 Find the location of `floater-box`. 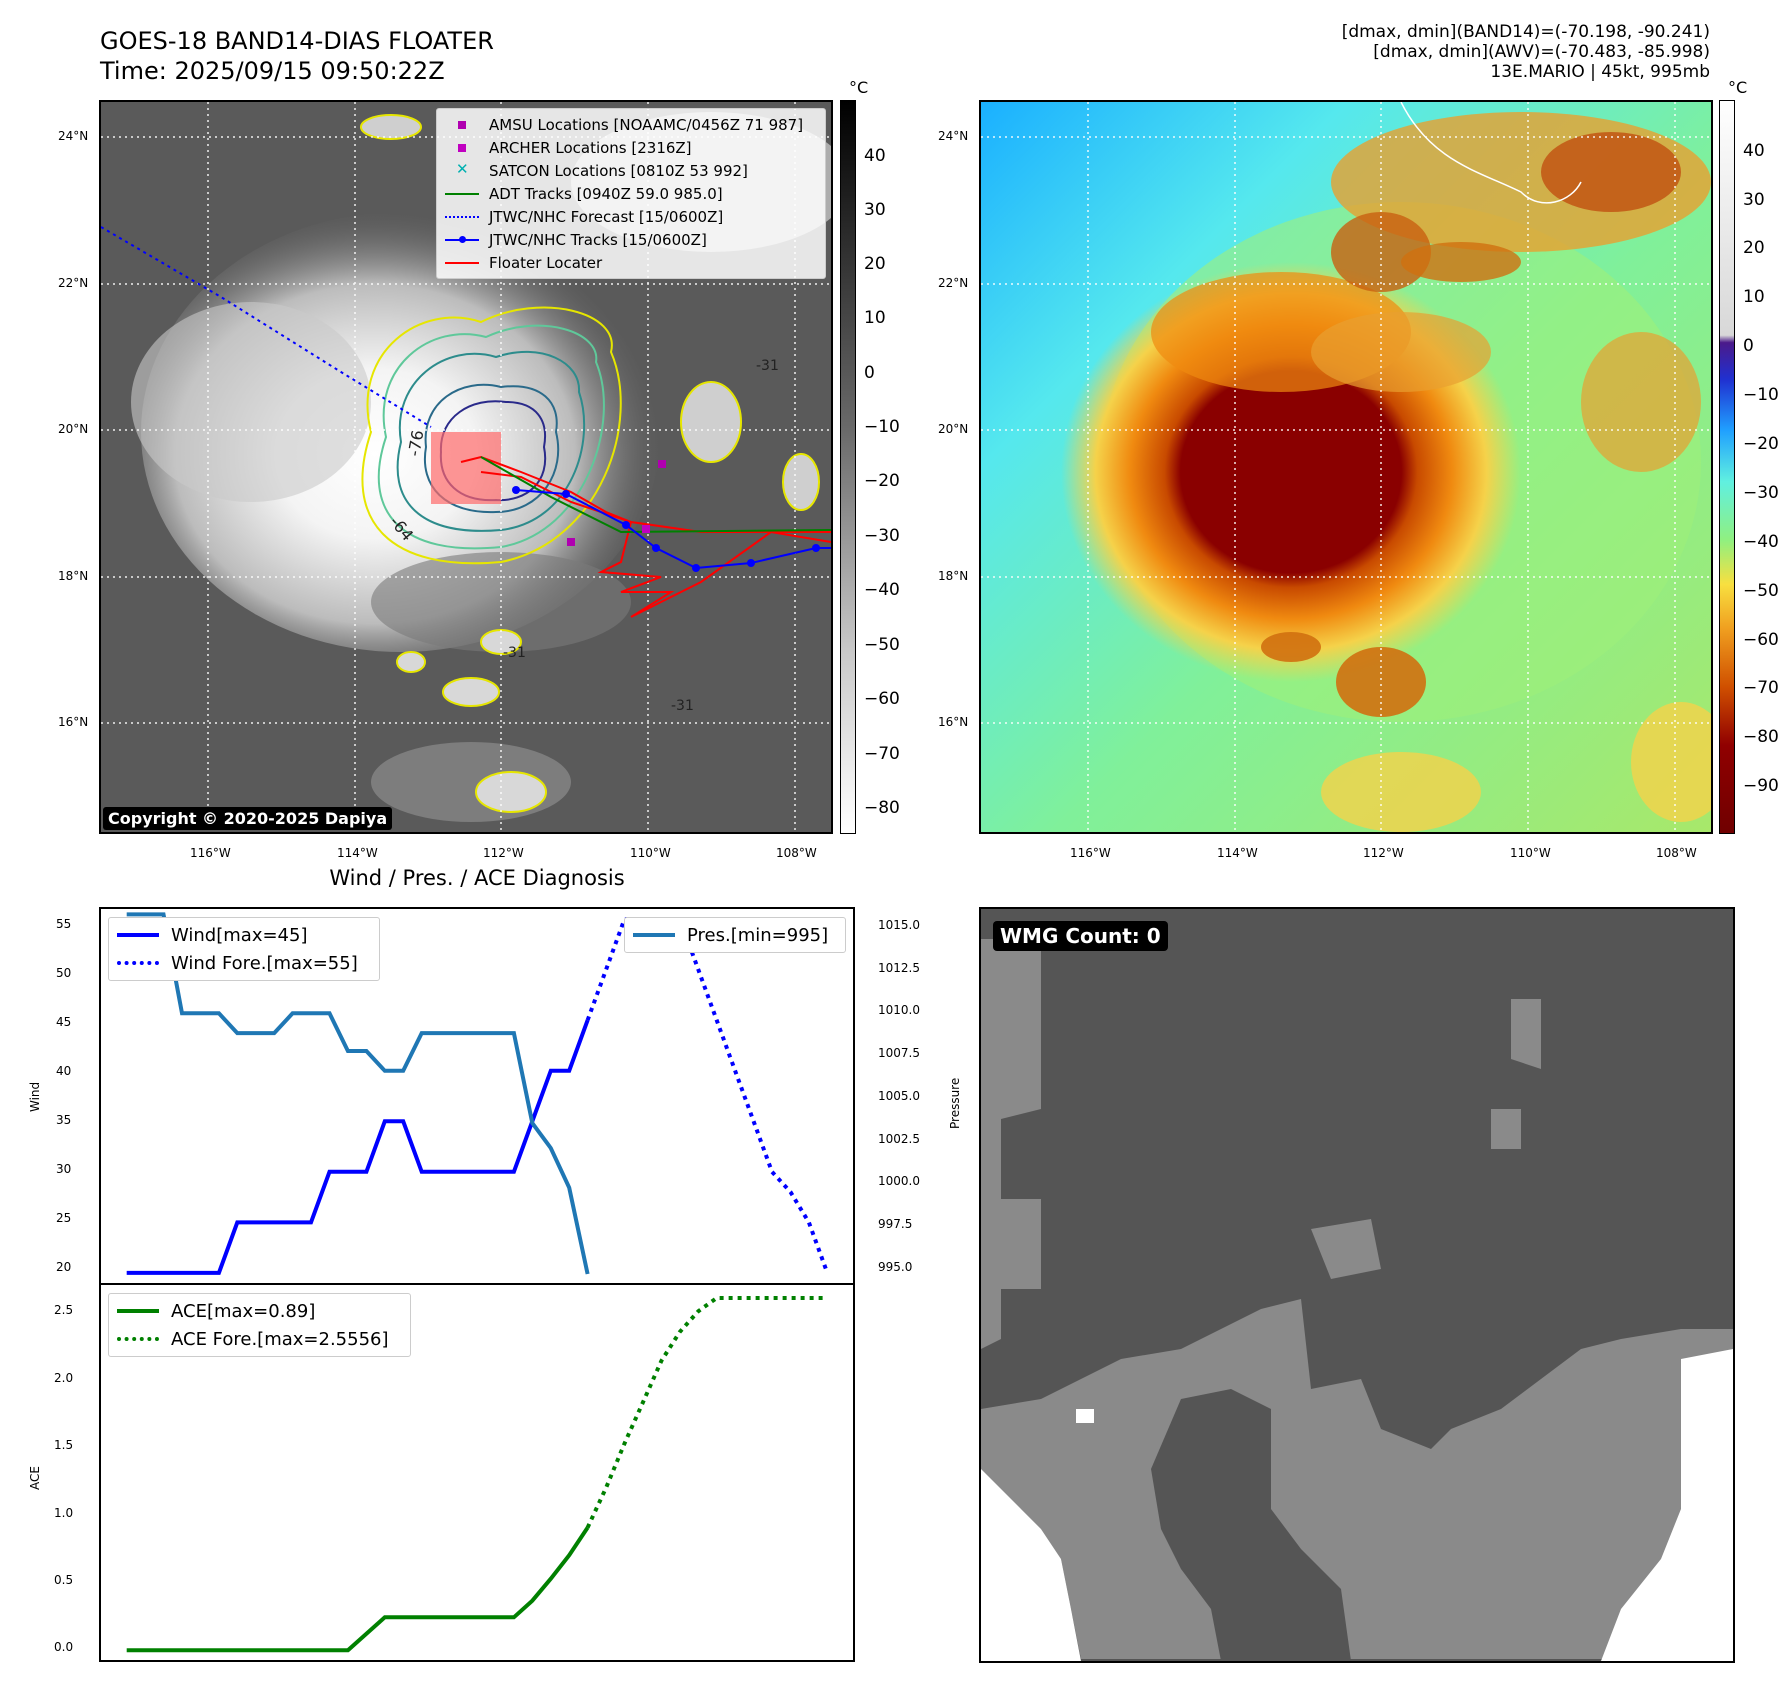

floater-box is located at coordinates (466, 468).